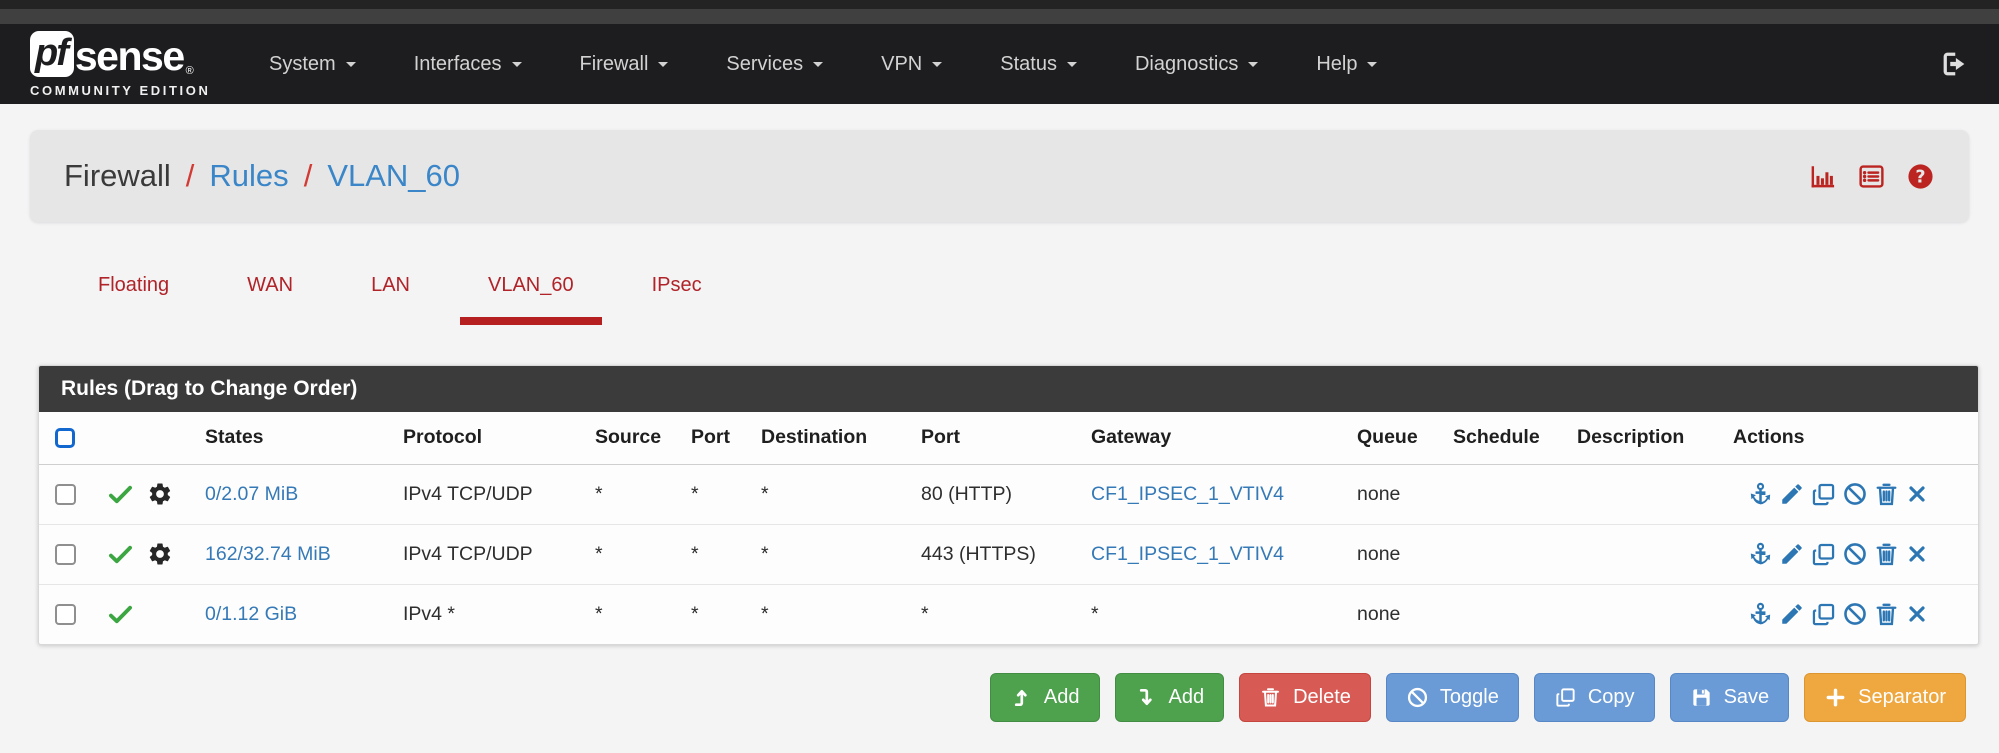 The height and width of the screenshot is (753, 1999). What do you see at coordinates (394, 175) in the screenshot?
I see `breadcrumb-link-vlan60: VLAN_60` at bounding box center [394, 175].